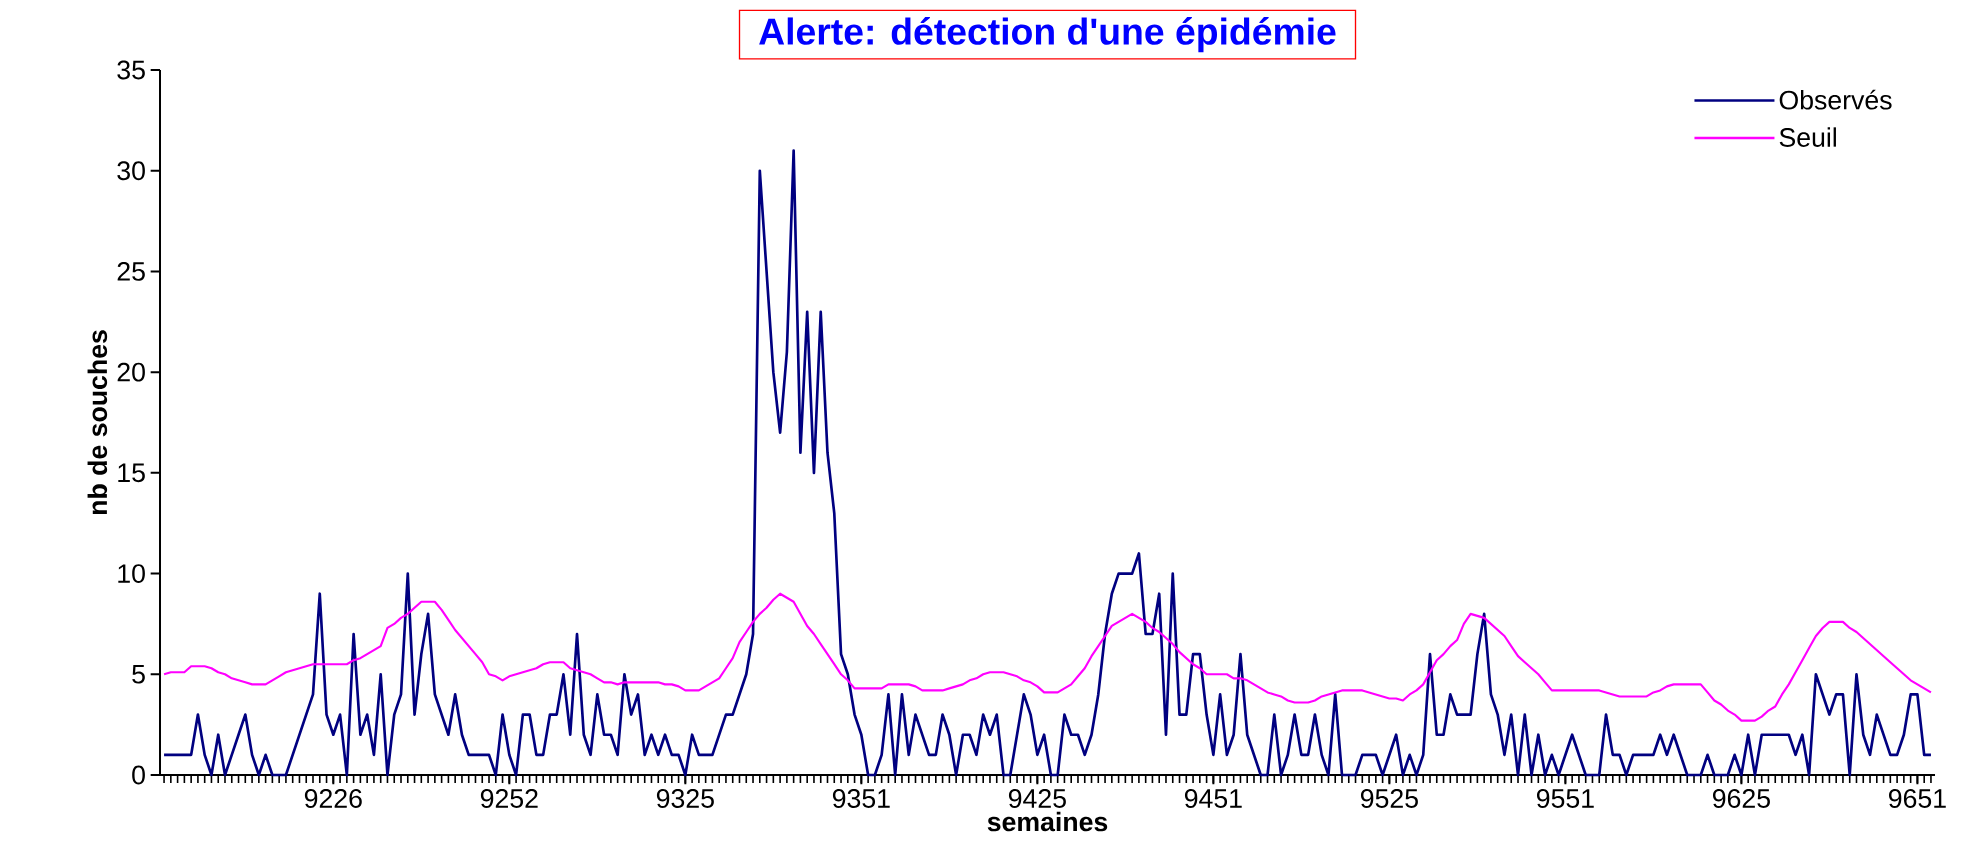 This screenshot has height=868, width=1983. I want to click on x-tick-label: 9625, so click(1741, 798).